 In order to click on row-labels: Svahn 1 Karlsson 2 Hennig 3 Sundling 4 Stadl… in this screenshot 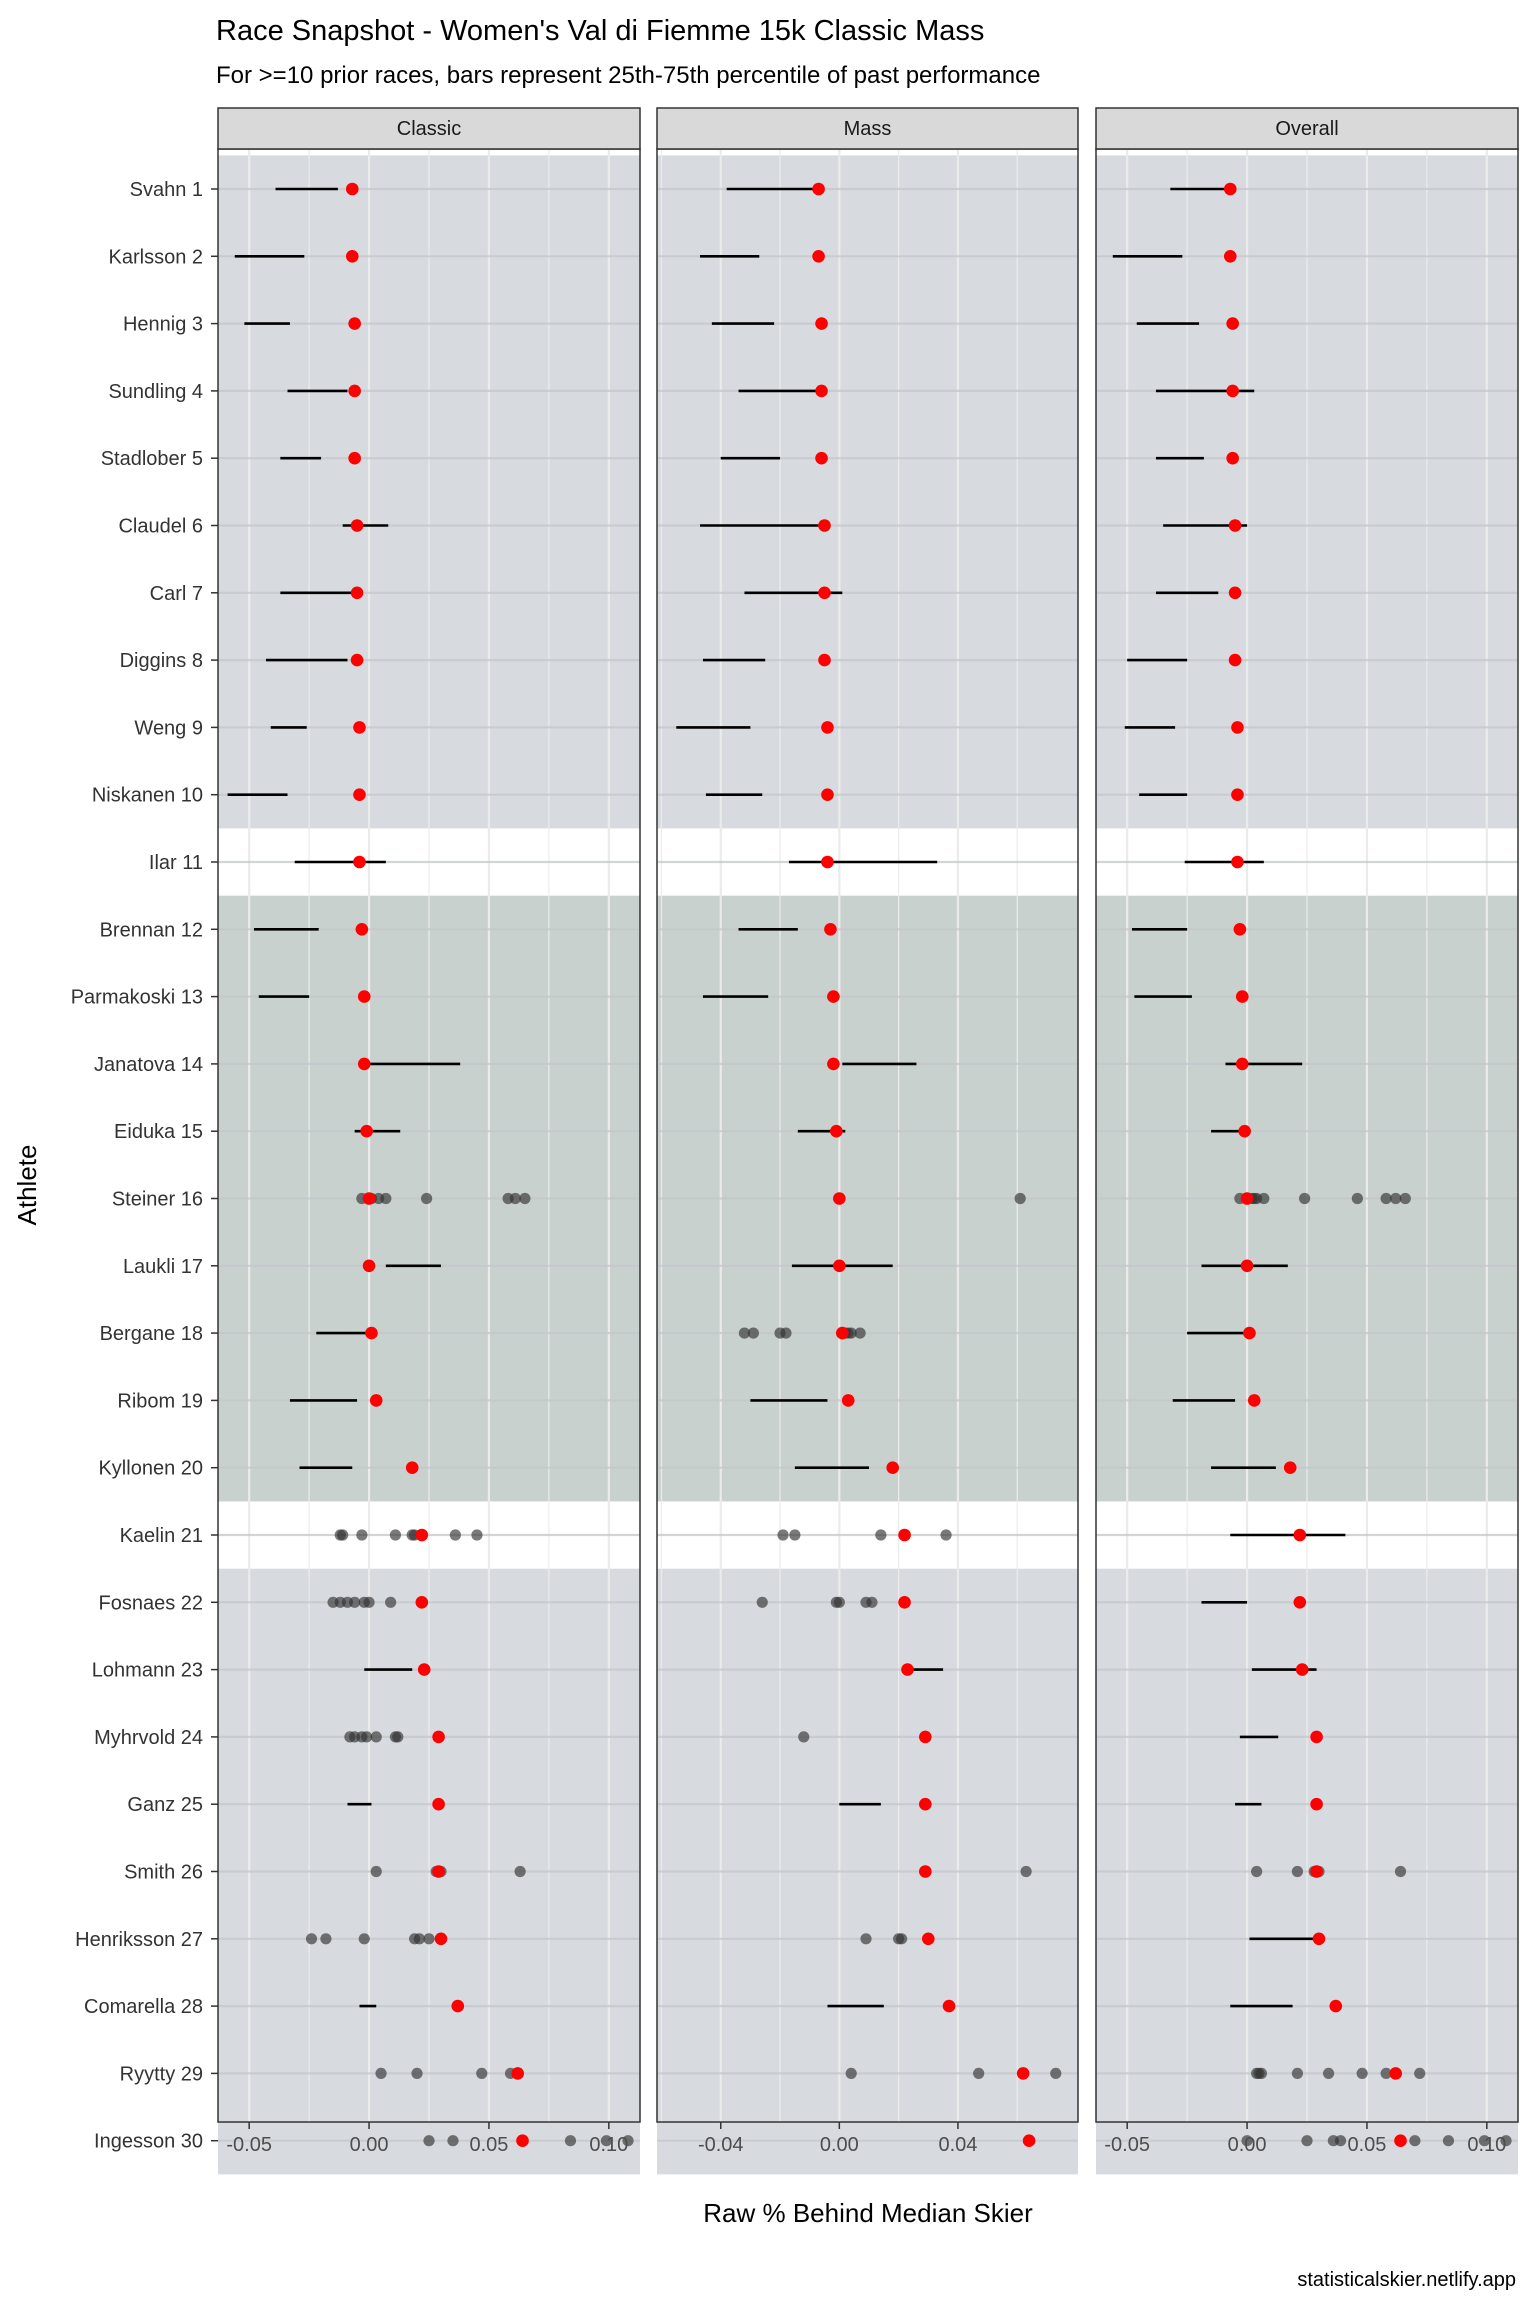, I will do `click(144, 1166)`.